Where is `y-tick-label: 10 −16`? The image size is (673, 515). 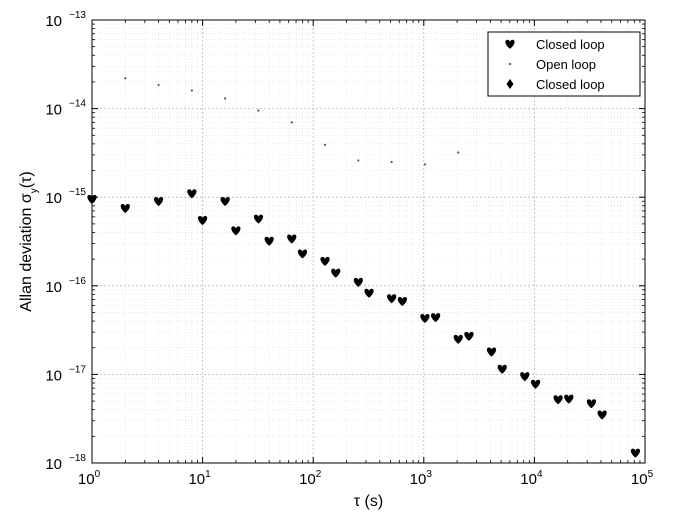 y-tick-label: 10 −16 is located at coordinates (65, 286).